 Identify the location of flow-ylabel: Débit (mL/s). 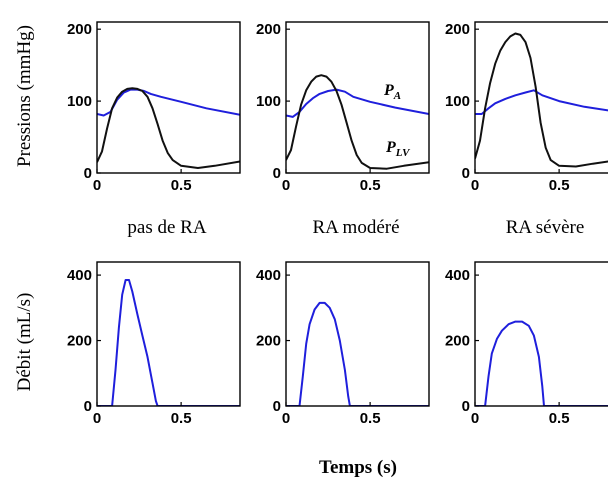
(24, 342).